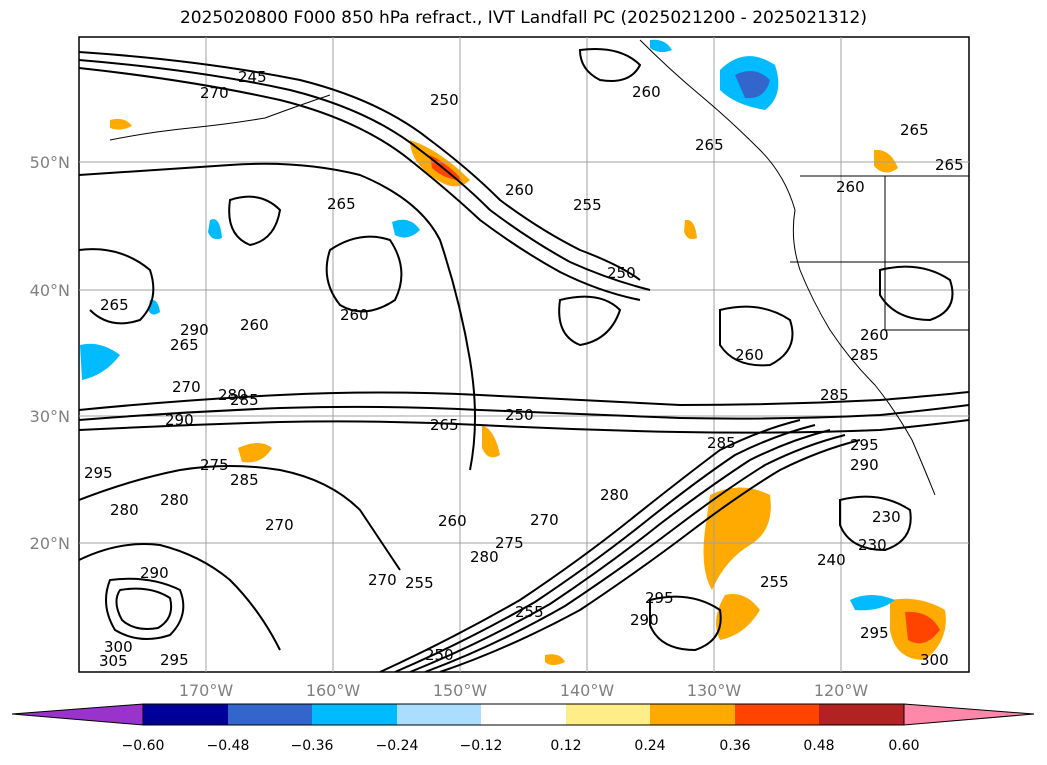  Describe the element at coordinates (50, 353) in the screenshot. I see `latitude-labels: 50°N 40°N 30°N 20°N` at that location.